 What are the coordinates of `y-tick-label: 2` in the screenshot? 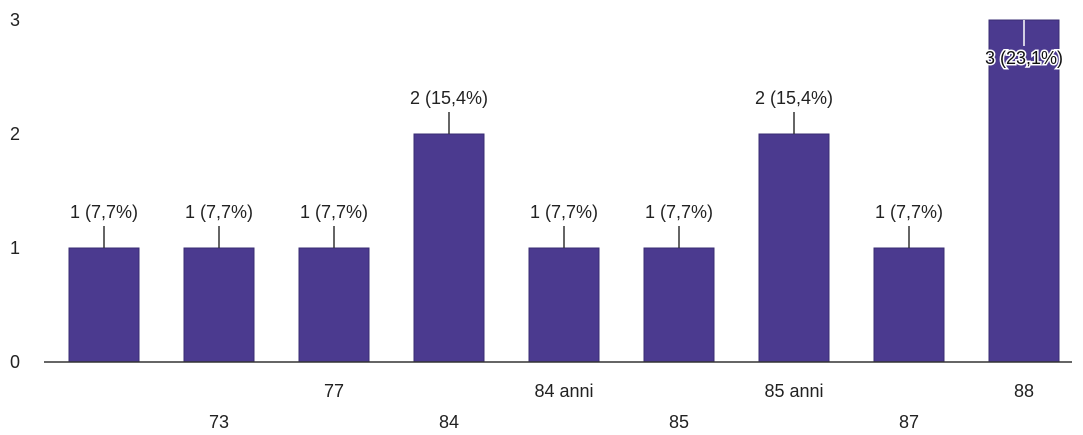 It's located at (15, 134).